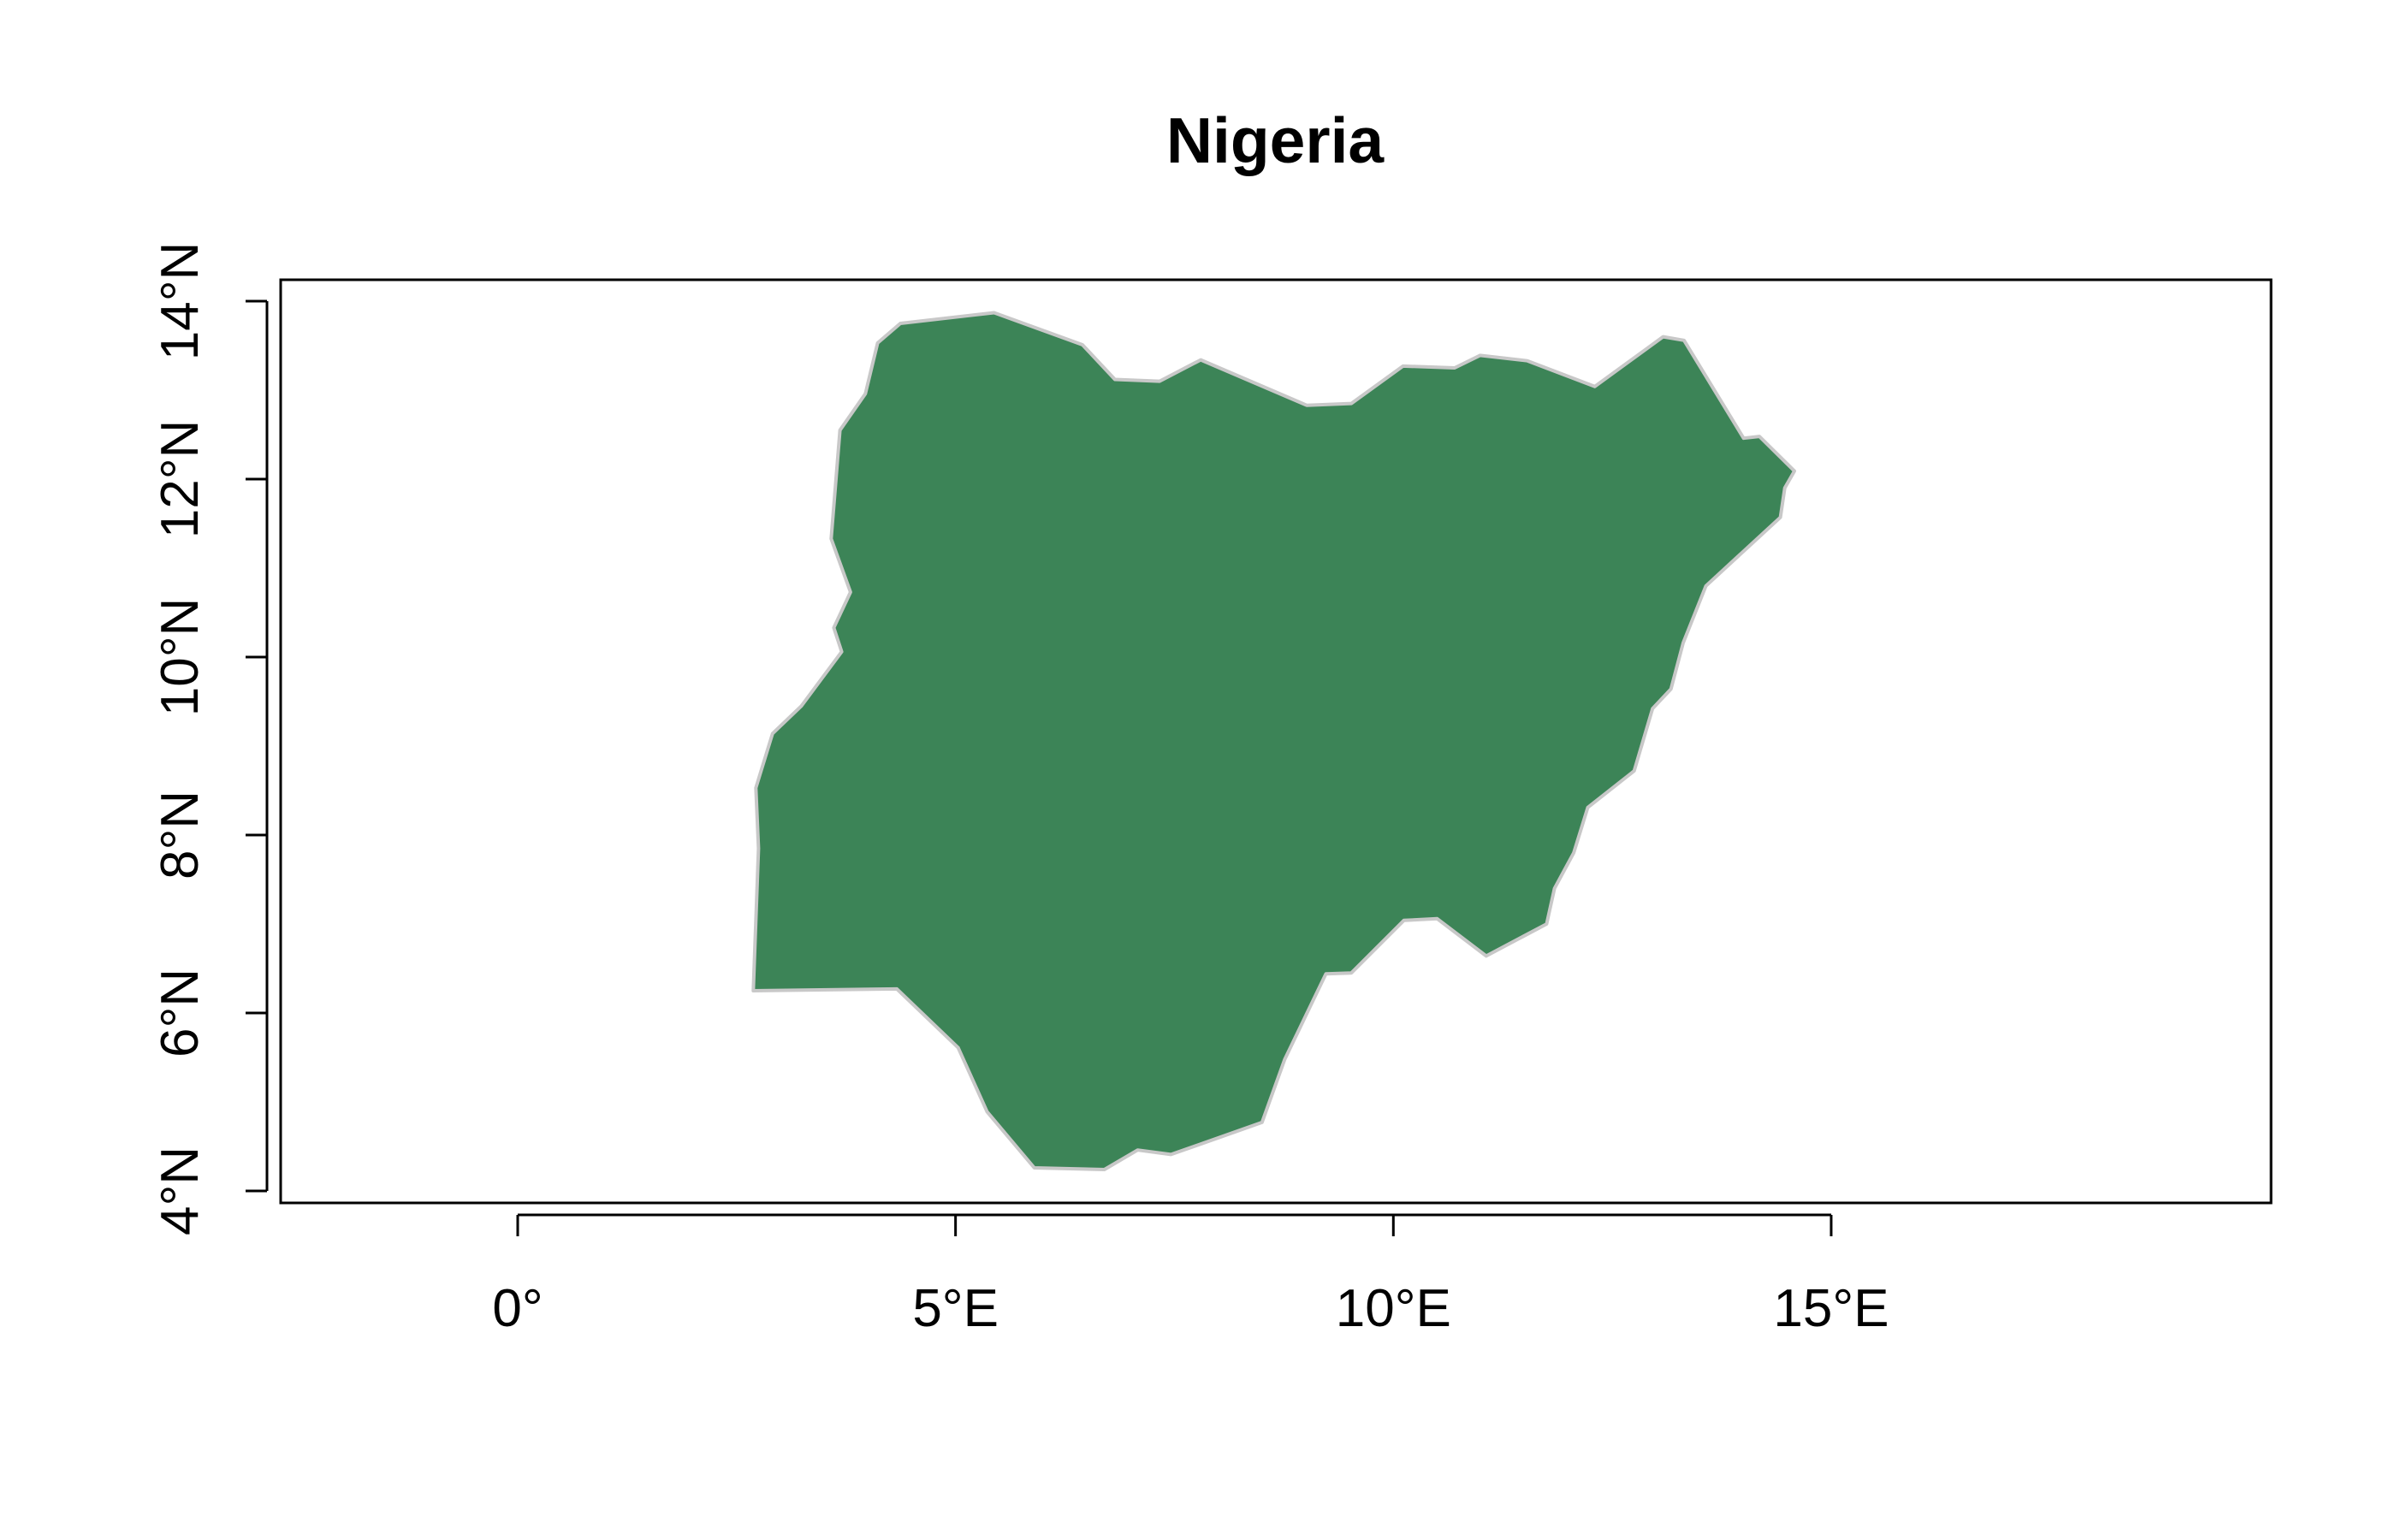  Describe the element at coordinates (180, 835) in the screenshot. I see `y-tick-label: 8°N` at that location.